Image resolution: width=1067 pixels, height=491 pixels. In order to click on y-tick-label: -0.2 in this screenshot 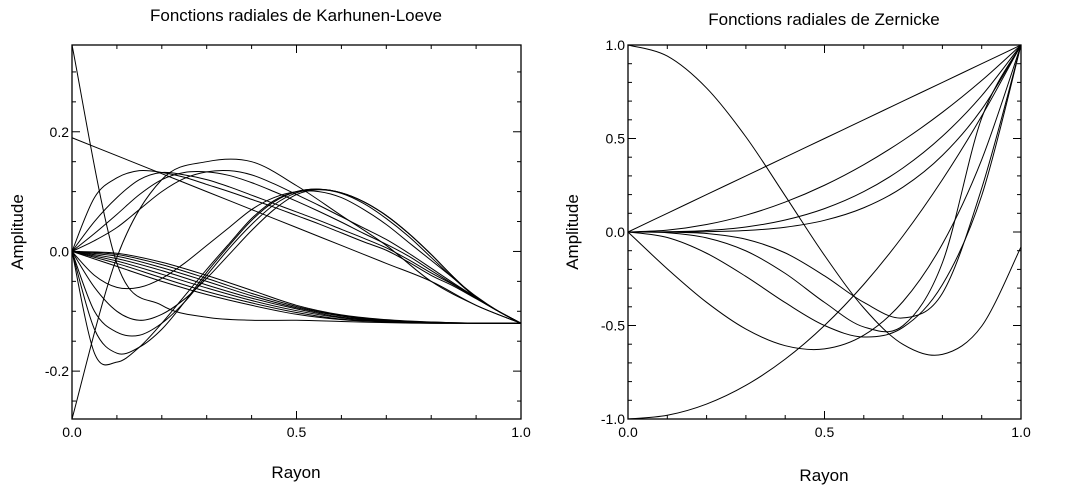, I will do `click(57, 371)`.